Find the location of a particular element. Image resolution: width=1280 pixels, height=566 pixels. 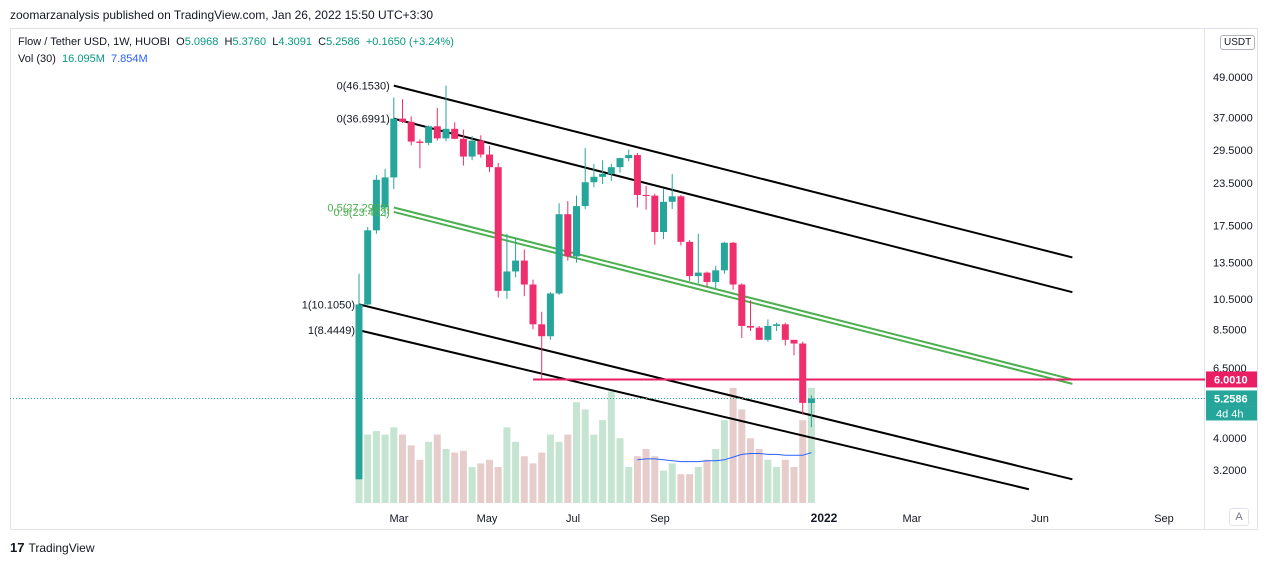

tradingview-logo-icon: 17 is located at coordinates (17, 547).